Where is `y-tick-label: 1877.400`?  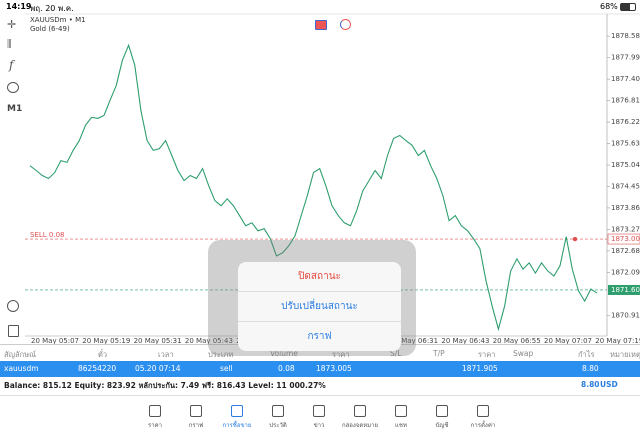 y-tick-label: 1877.400 is located at coordinates (625, 79).